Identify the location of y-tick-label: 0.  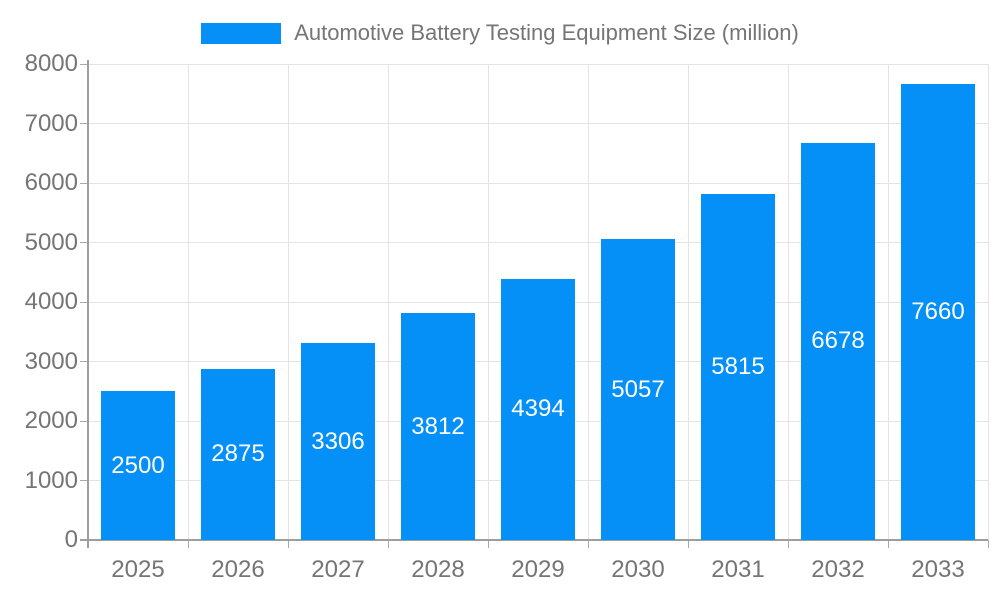
(71, 539).